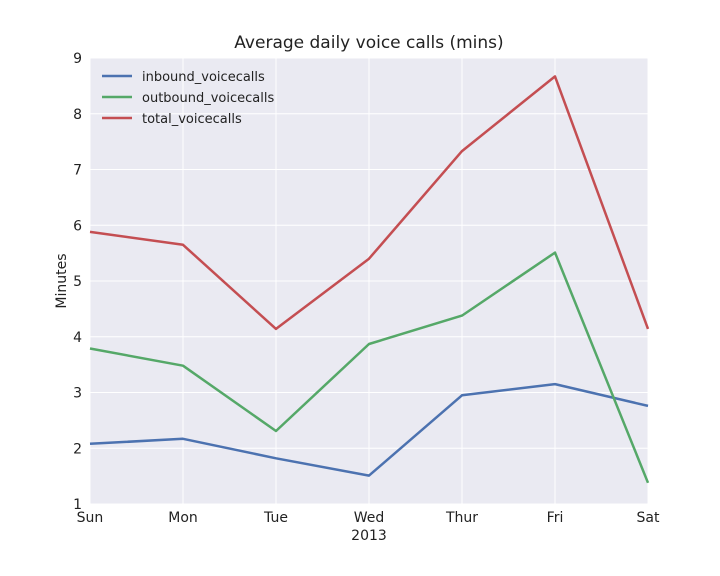 The width and height of the screenshot is (720, 576). I want to click on x-tick-label: Wed, so click(369, 518).